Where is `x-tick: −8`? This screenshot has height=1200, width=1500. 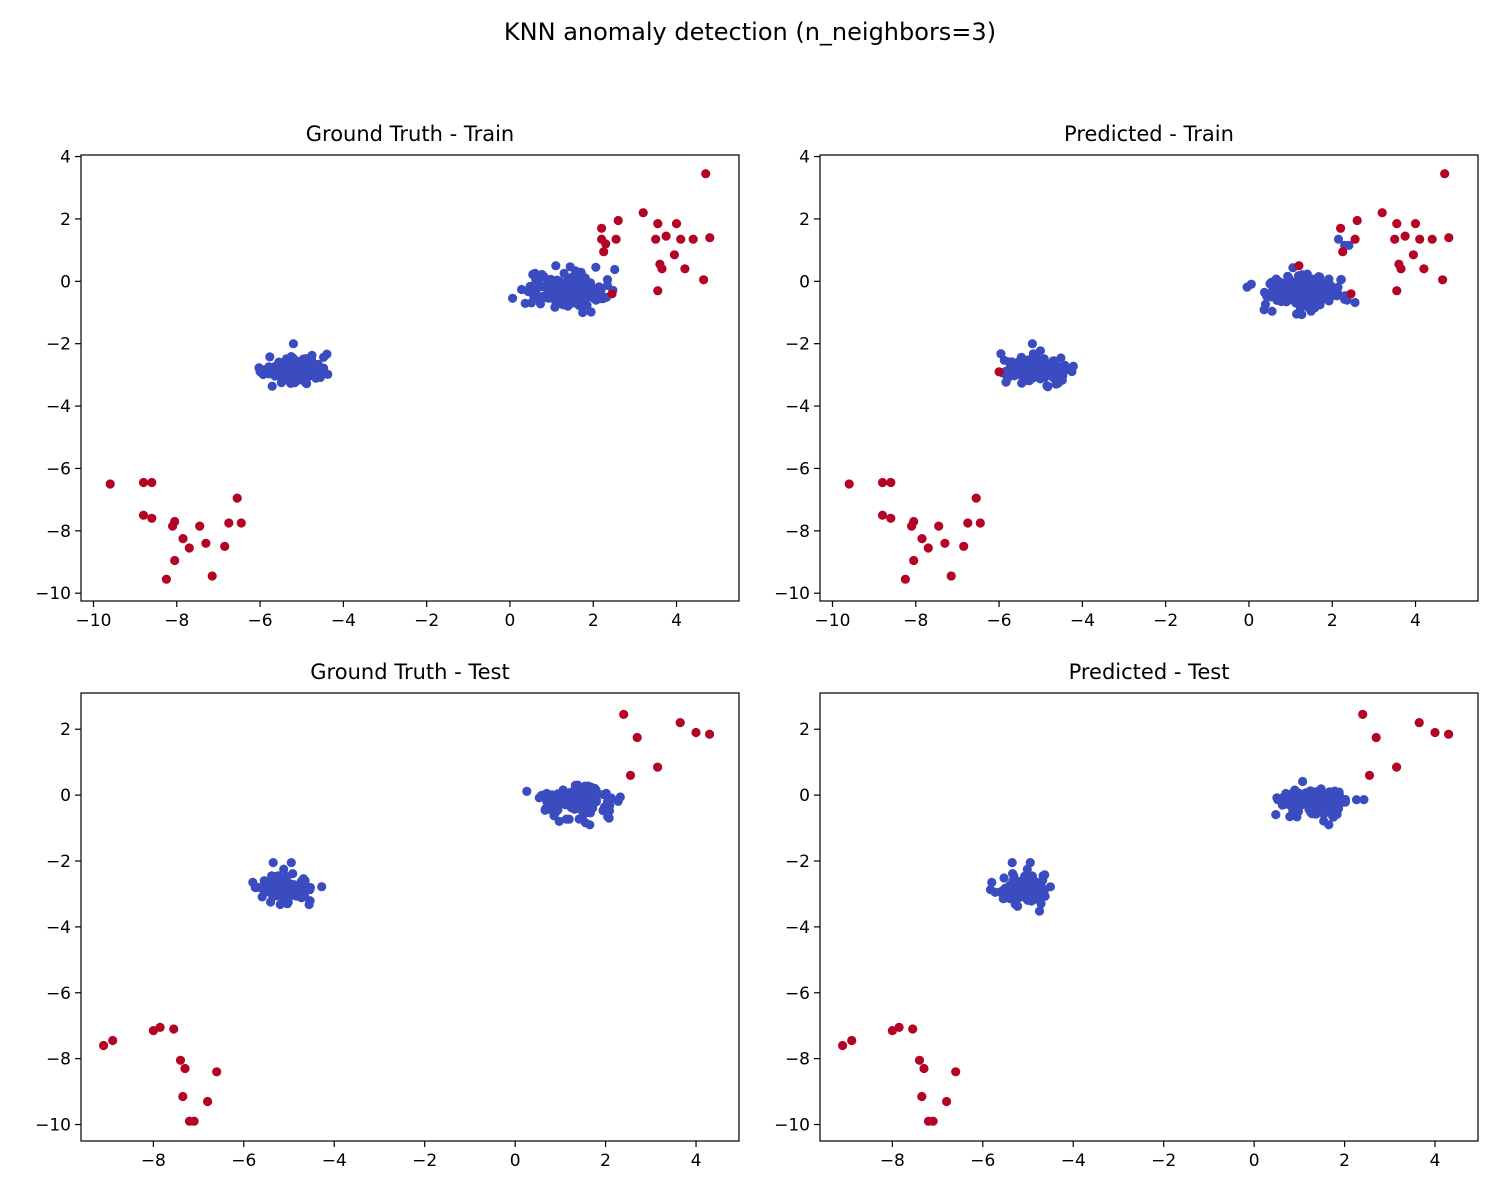
x-tick: −8 is located at coordinates (915, 616).